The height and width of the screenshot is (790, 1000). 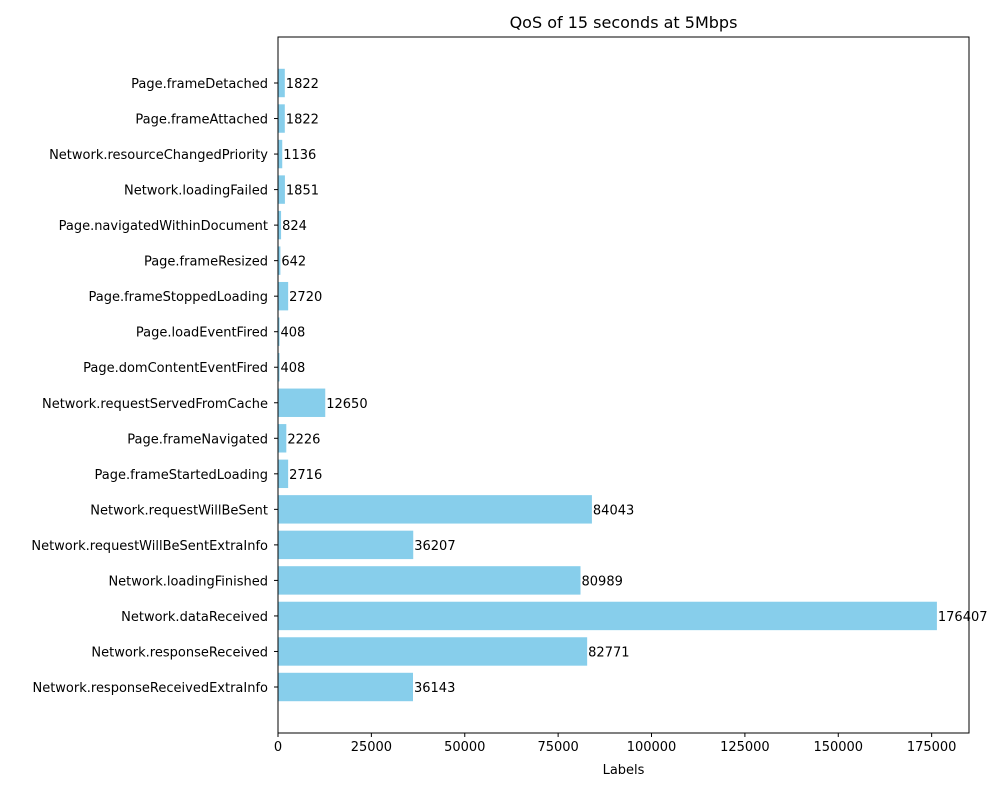 I want to click on bar-Network-loadingFailed, so click(x=281, y=189).